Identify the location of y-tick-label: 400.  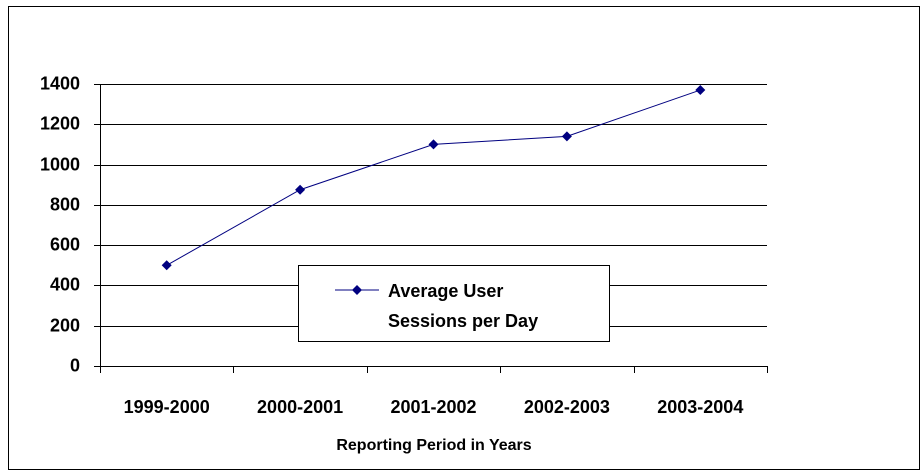
(65, 284).